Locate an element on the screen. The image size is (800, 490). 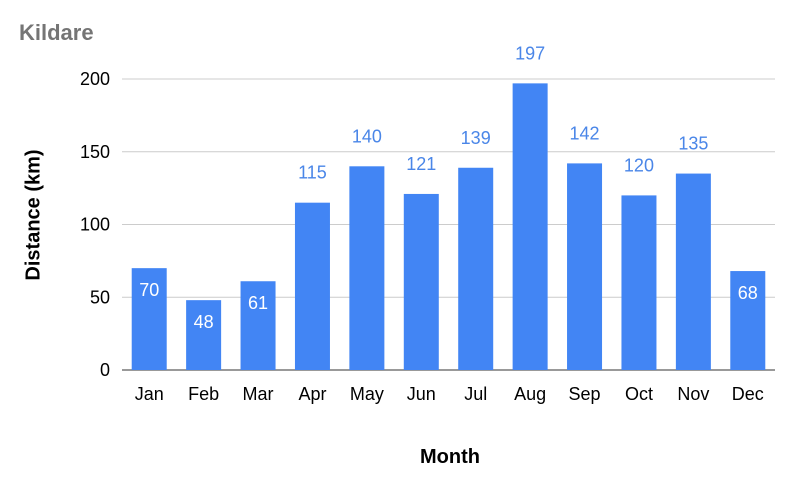
data-label: 140 is located at coordinates (367, 136).